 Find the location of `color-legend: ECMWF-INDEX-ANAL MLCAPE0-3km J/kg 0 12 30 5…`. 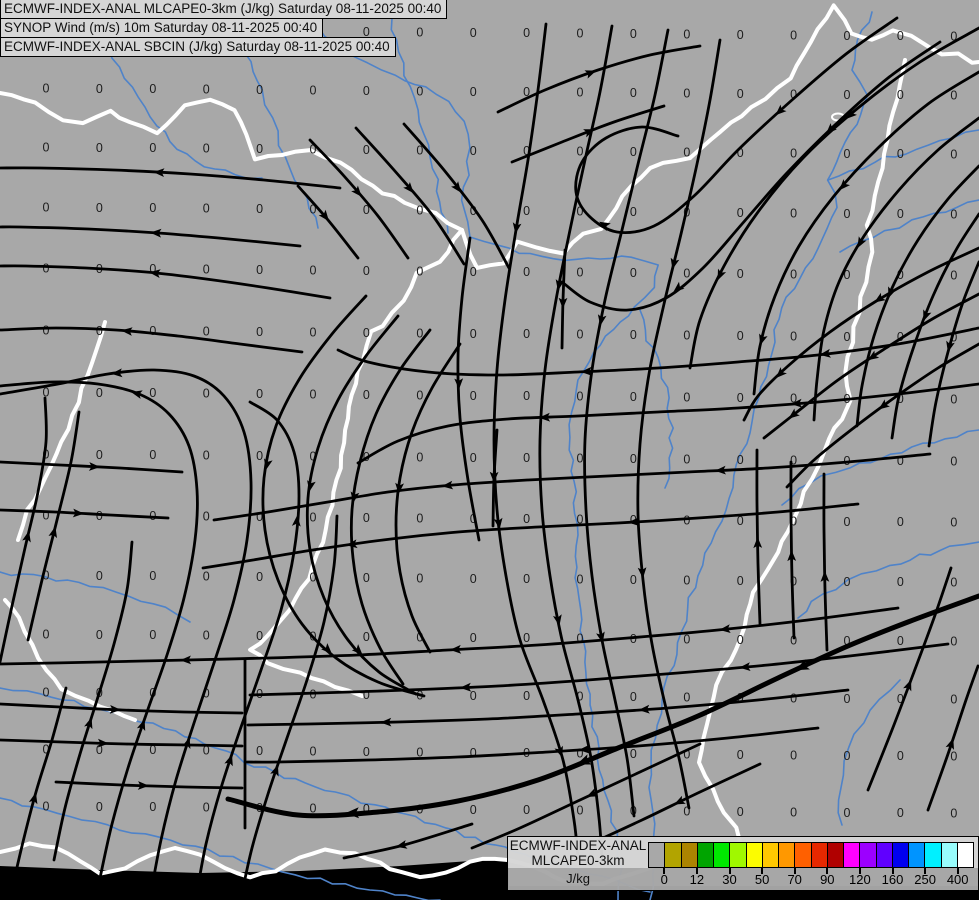

color-legend: ECMWF-INDEX-ANAL MLCAPE0-3km J/kg 0 12 30 5… is located at coordinates (743, 863).